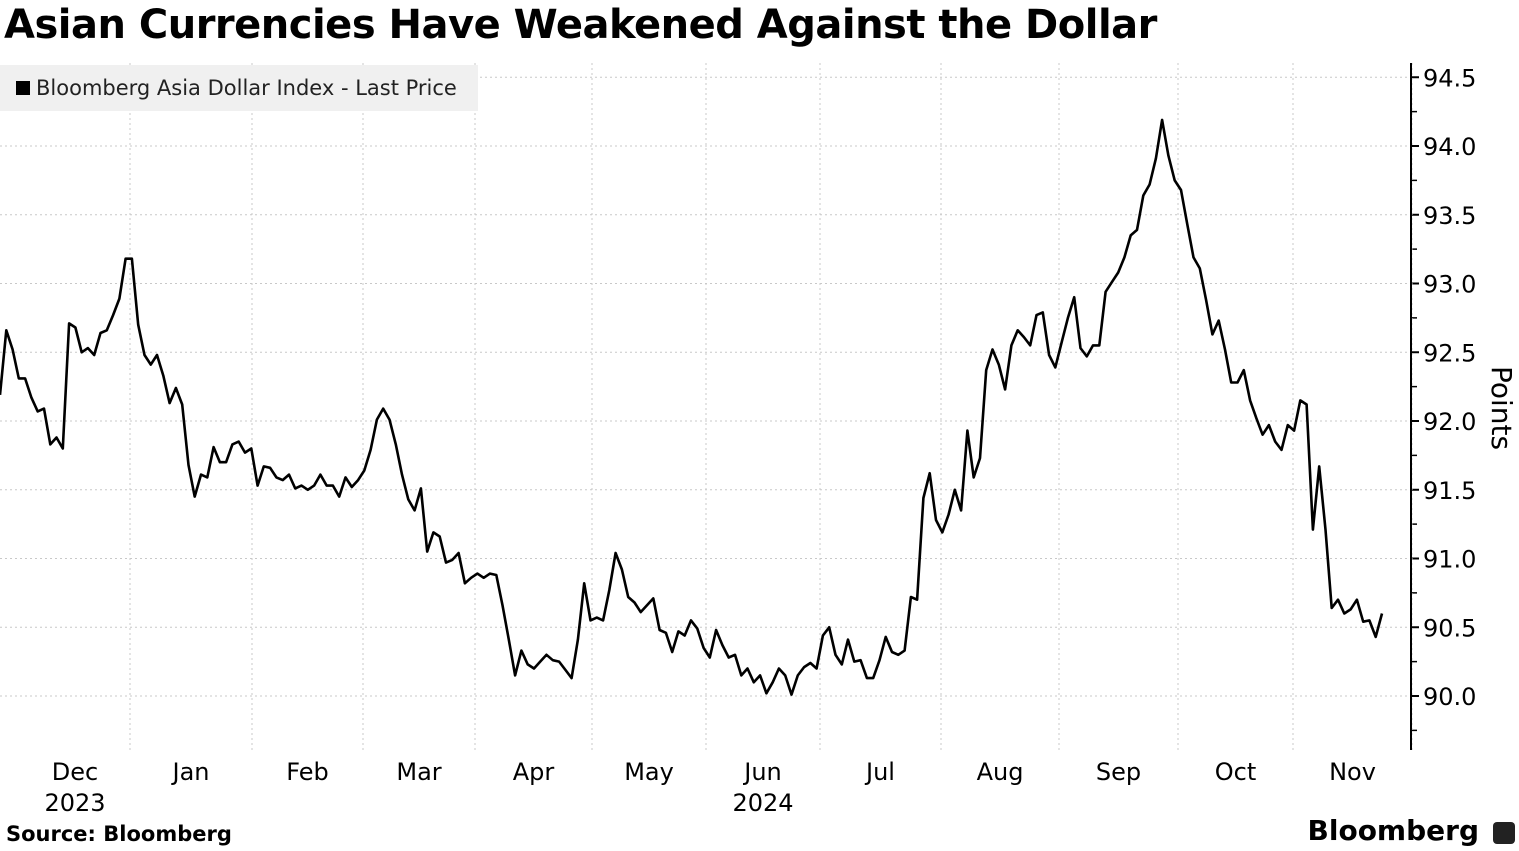  I want to click on bloomberg-chart-icon, so click(1504, 833).